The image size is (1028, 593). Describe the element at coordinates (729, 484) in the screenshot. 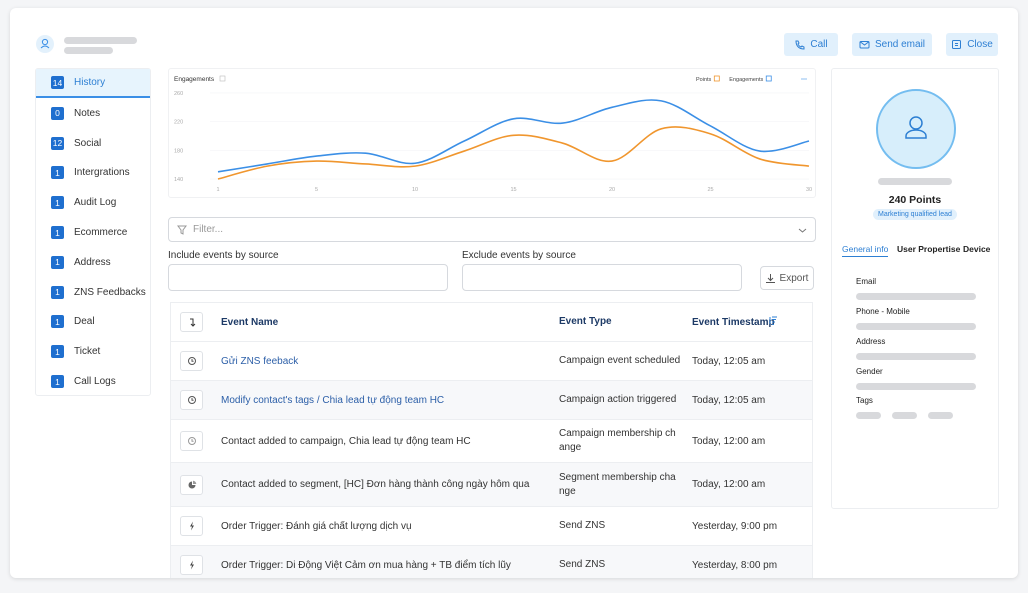

I see `event-timestamp: Today, 12:00 am` at that location.